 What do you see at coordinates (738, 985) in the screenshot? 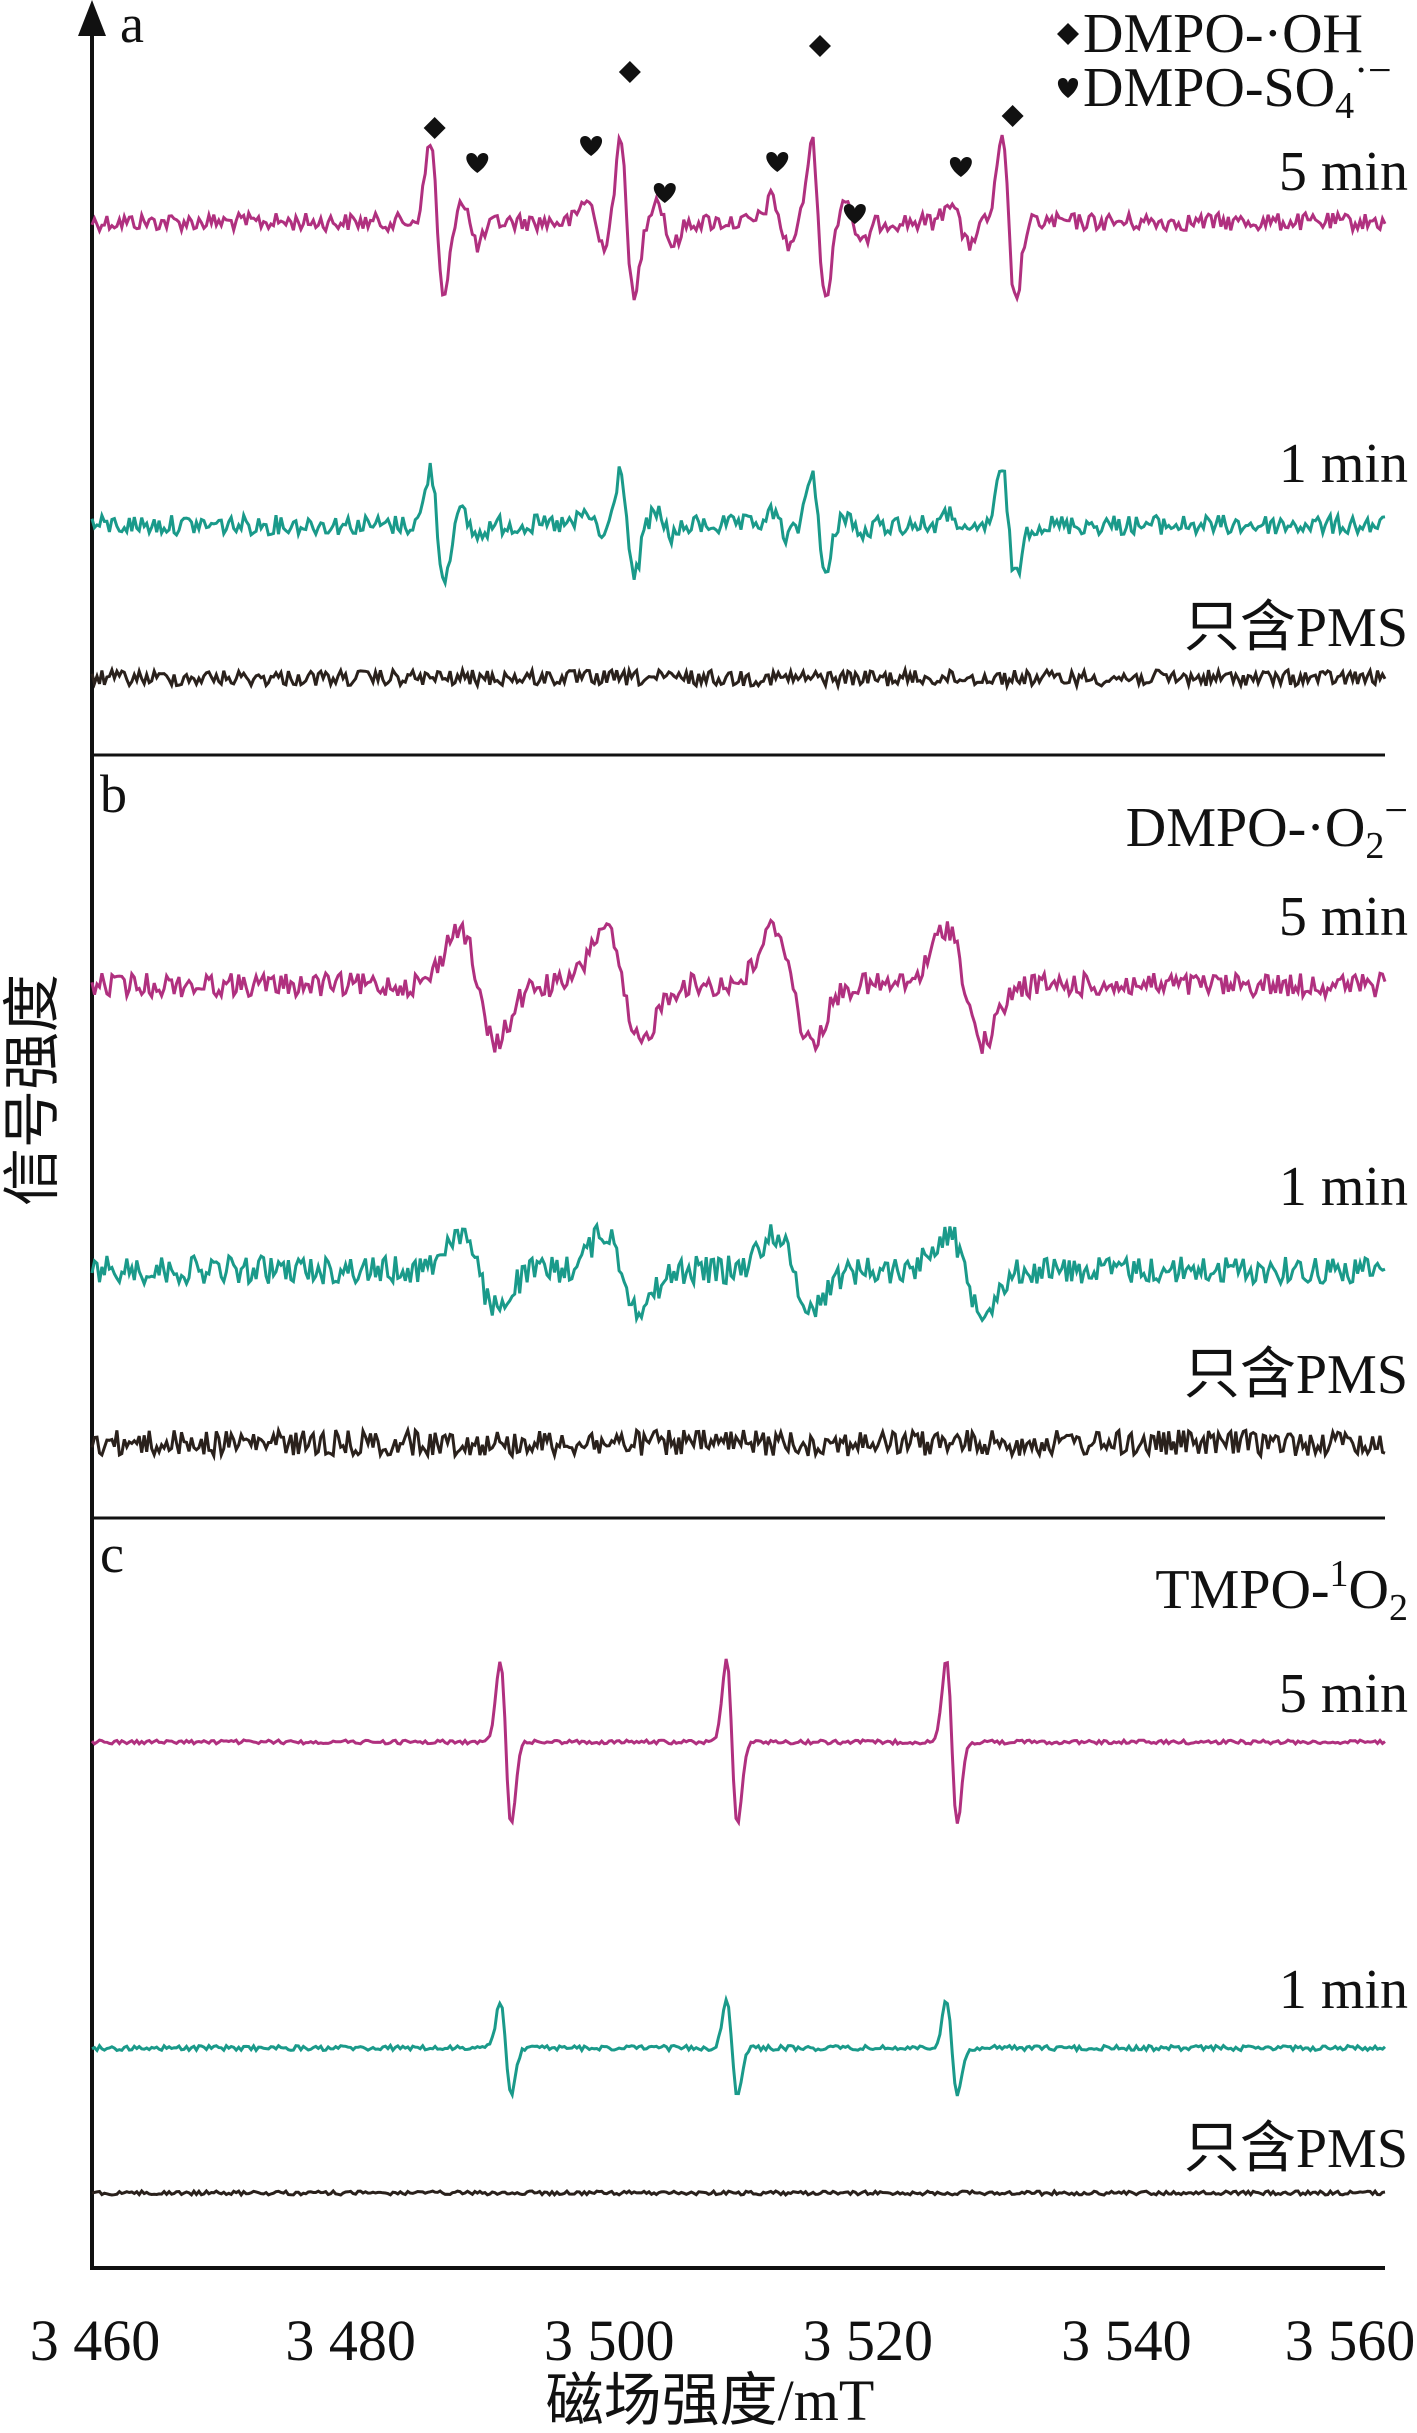
I see `series-line-b-5min` at bounding box center [738, 985].